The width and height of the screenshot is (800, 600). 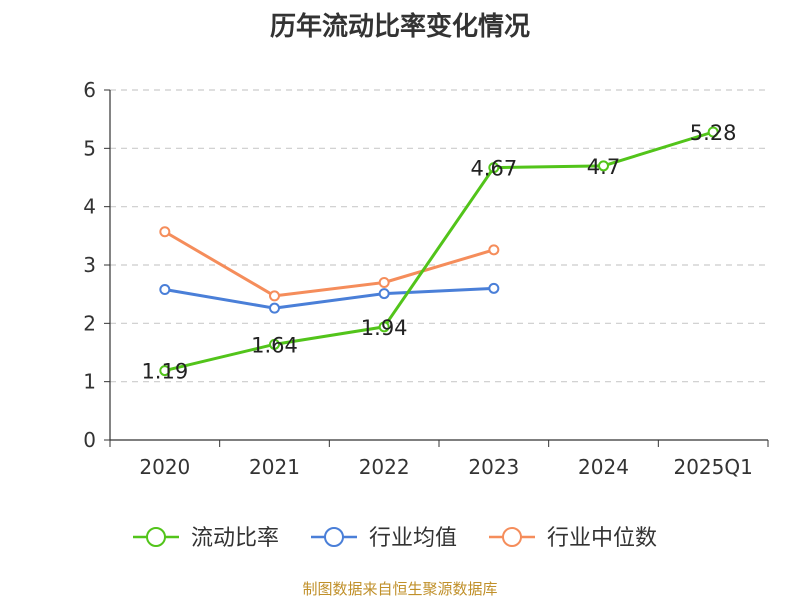 I want to click on data-label: 5.28, so click(x=713, y=133).